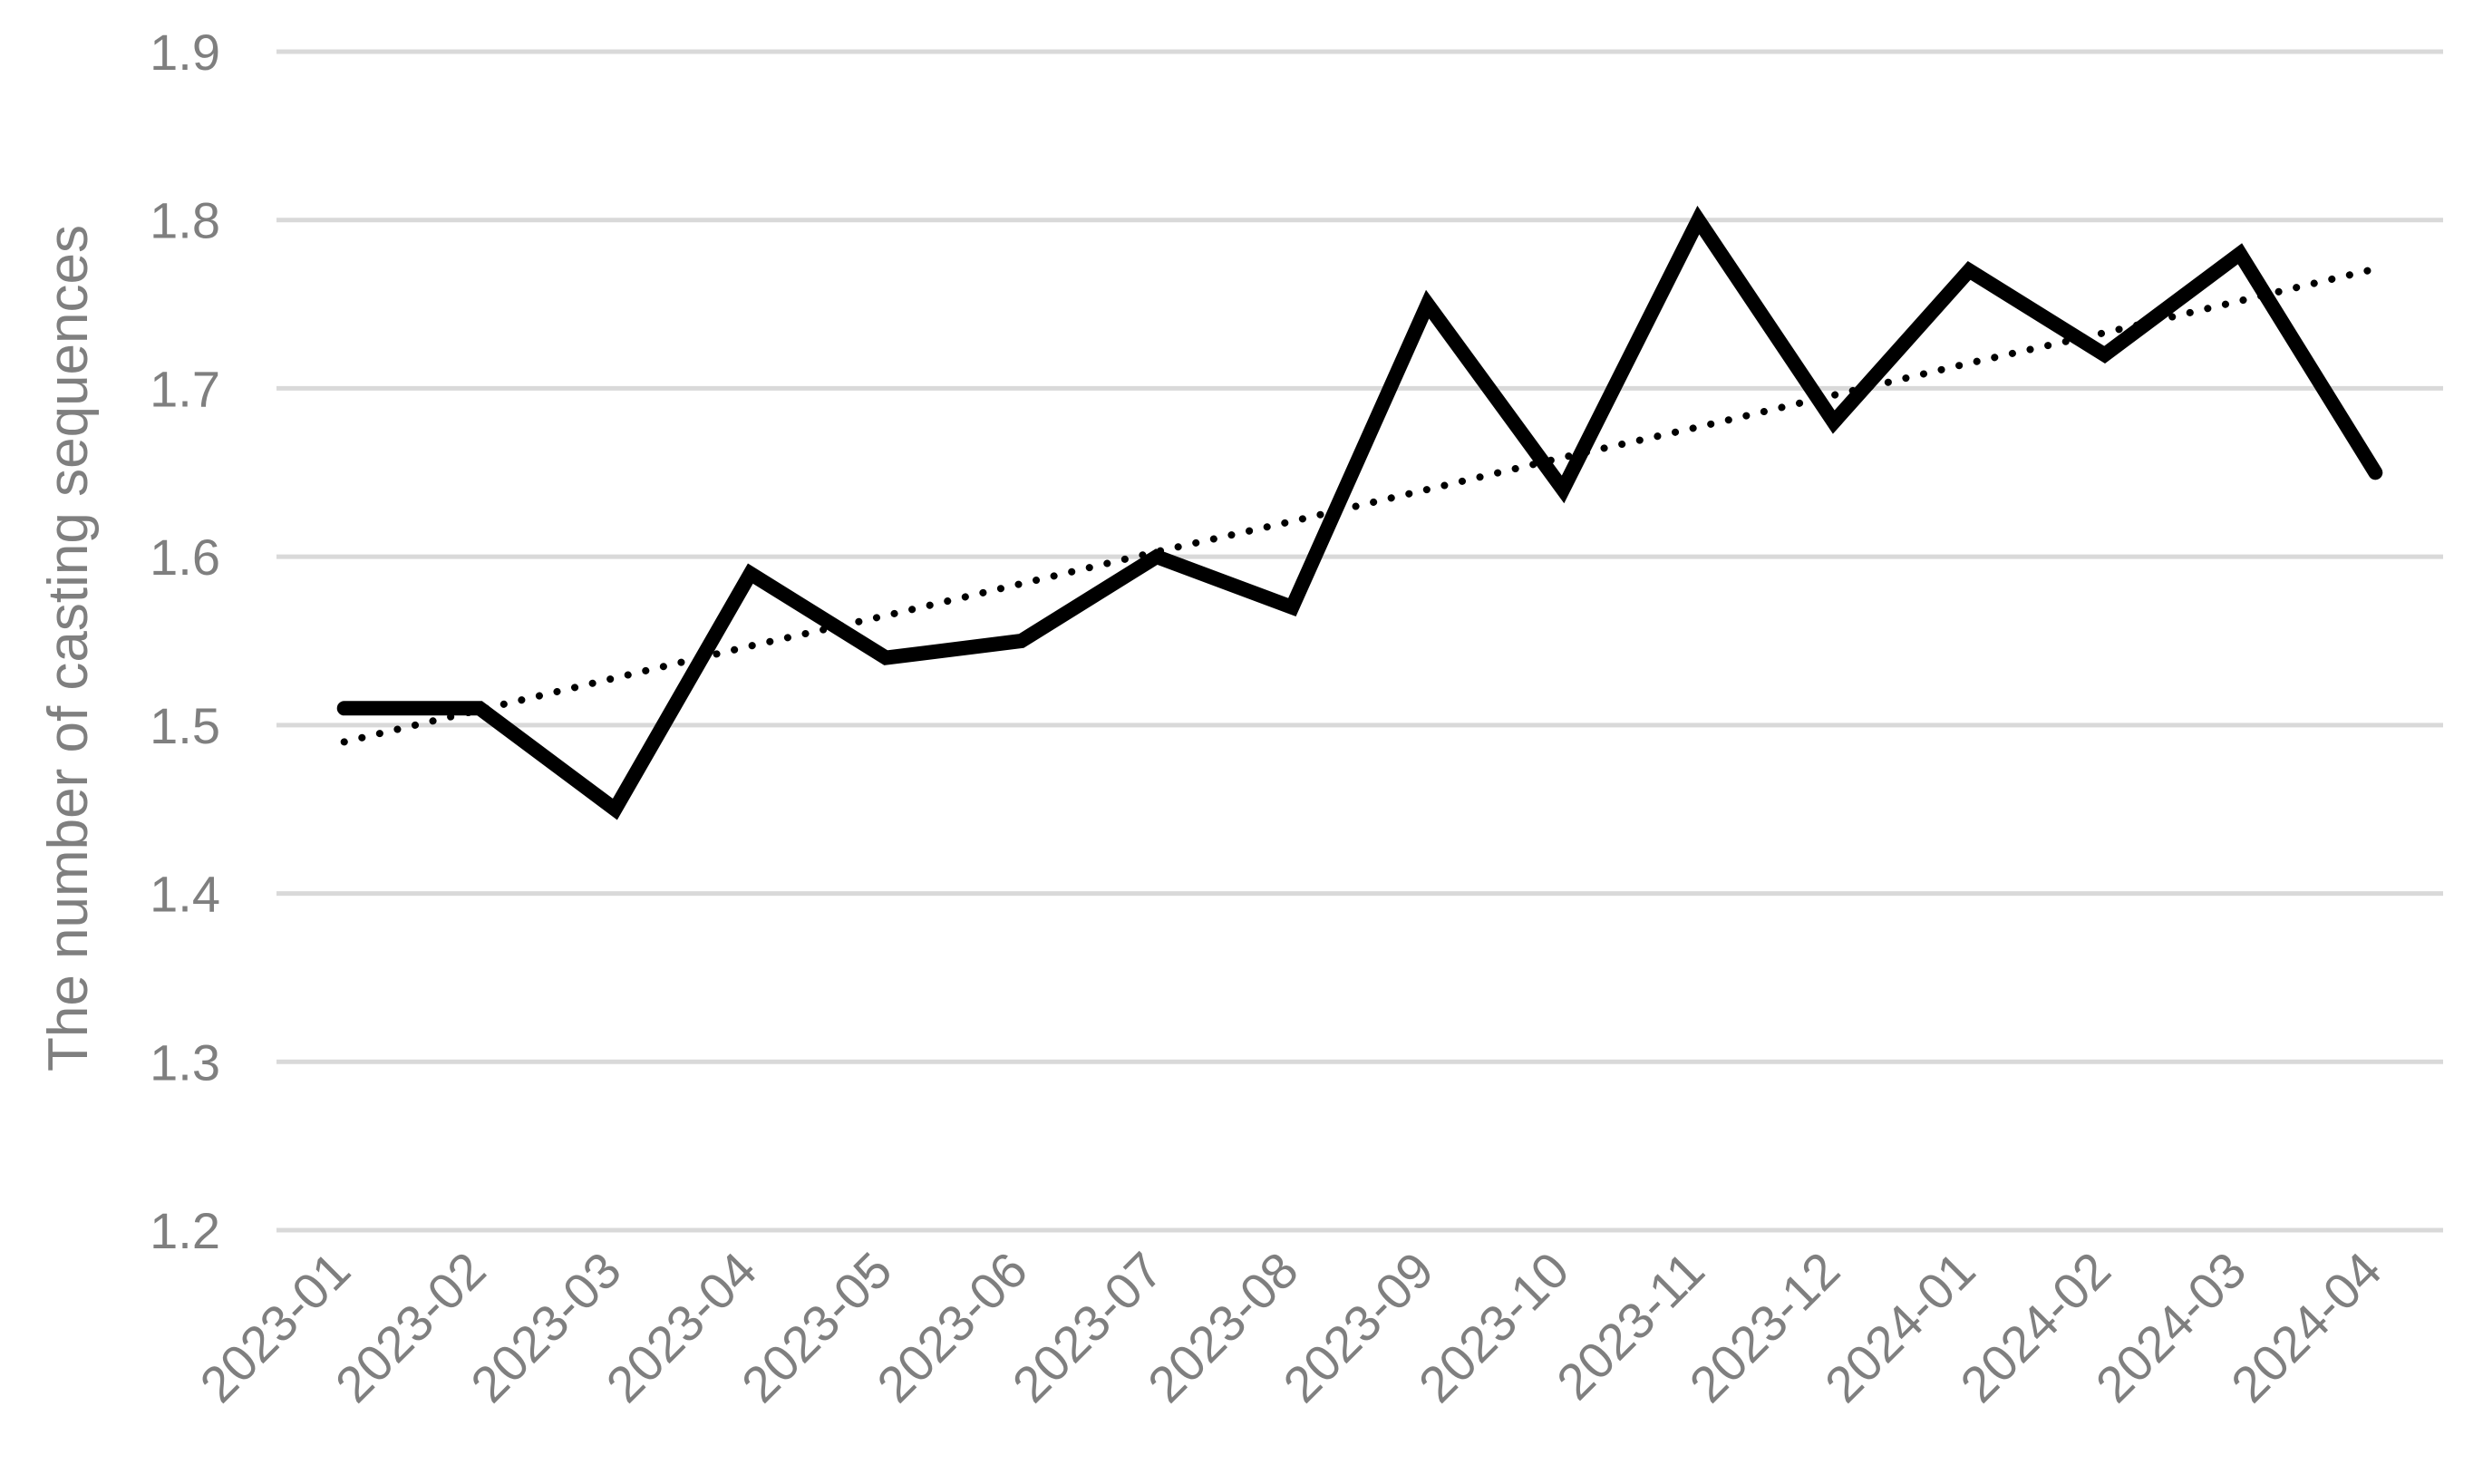 The width and height of the screenshot is (2483, 1484). Describe the element at coordinates (185, 388) in the screenshot. I see `y-tick-label: 1.7` at that location.